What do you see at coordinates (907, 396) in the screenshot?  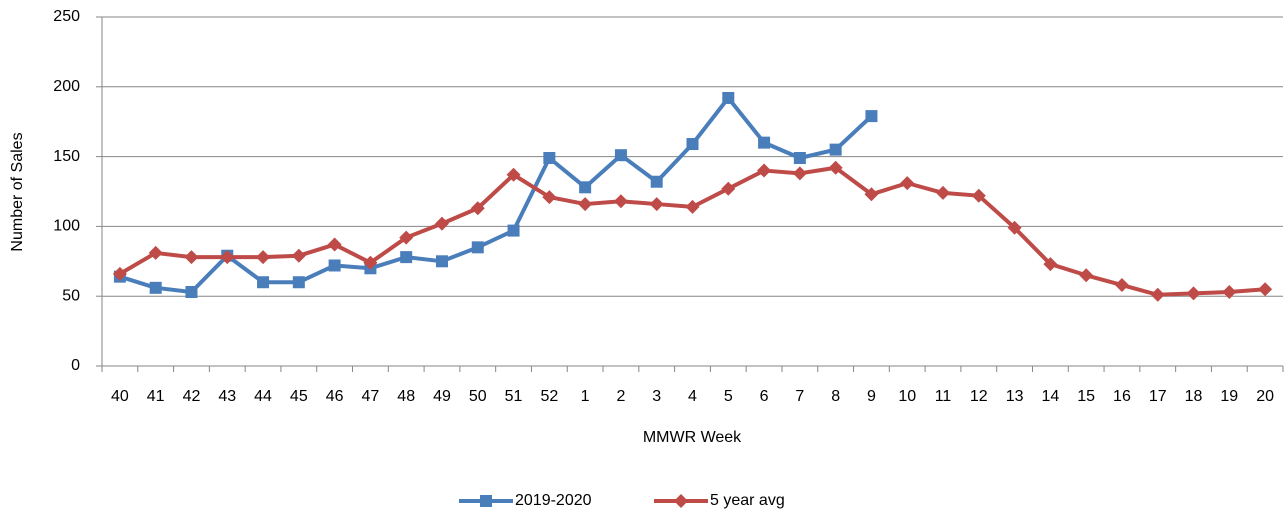 I see `x-tick-label: 10` at bounding box center [907, 396].